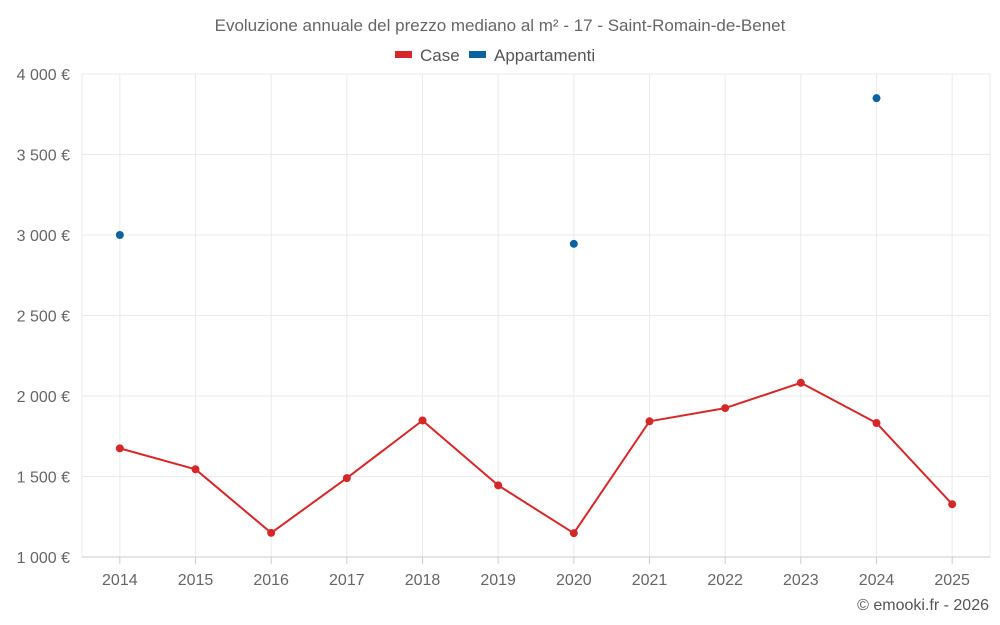  What do you see at coordinates (923, 605) in the screenshot?
I see `credit-text: © emooki.fr - 2026` at bounding box center [923, 605].